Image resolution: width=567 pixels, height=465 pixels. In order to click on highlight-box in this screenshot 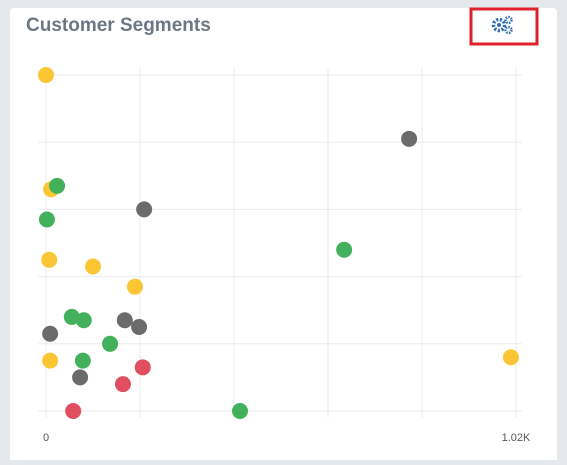, I will do `click(504, 26)`.